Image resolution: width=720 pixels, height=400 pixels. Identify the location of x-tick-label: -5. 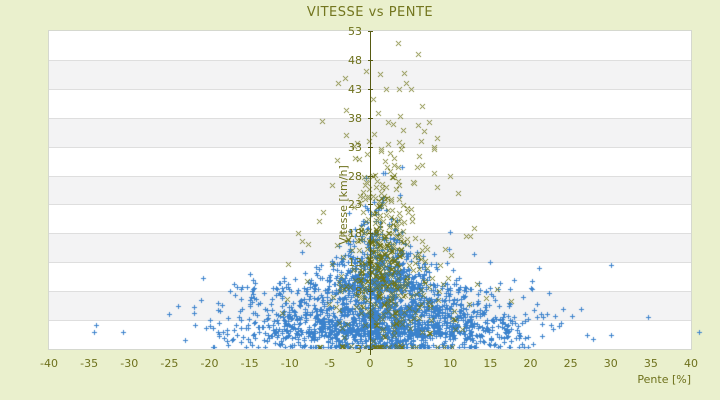
(330, 363).